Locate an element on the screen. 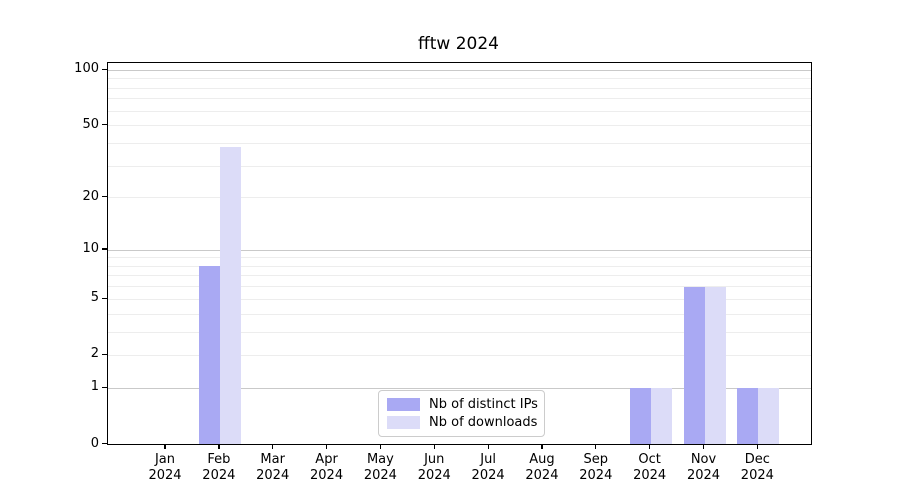 The image size is (900, 500). x-tick-label-month: May is located at coordinates (380, 459).